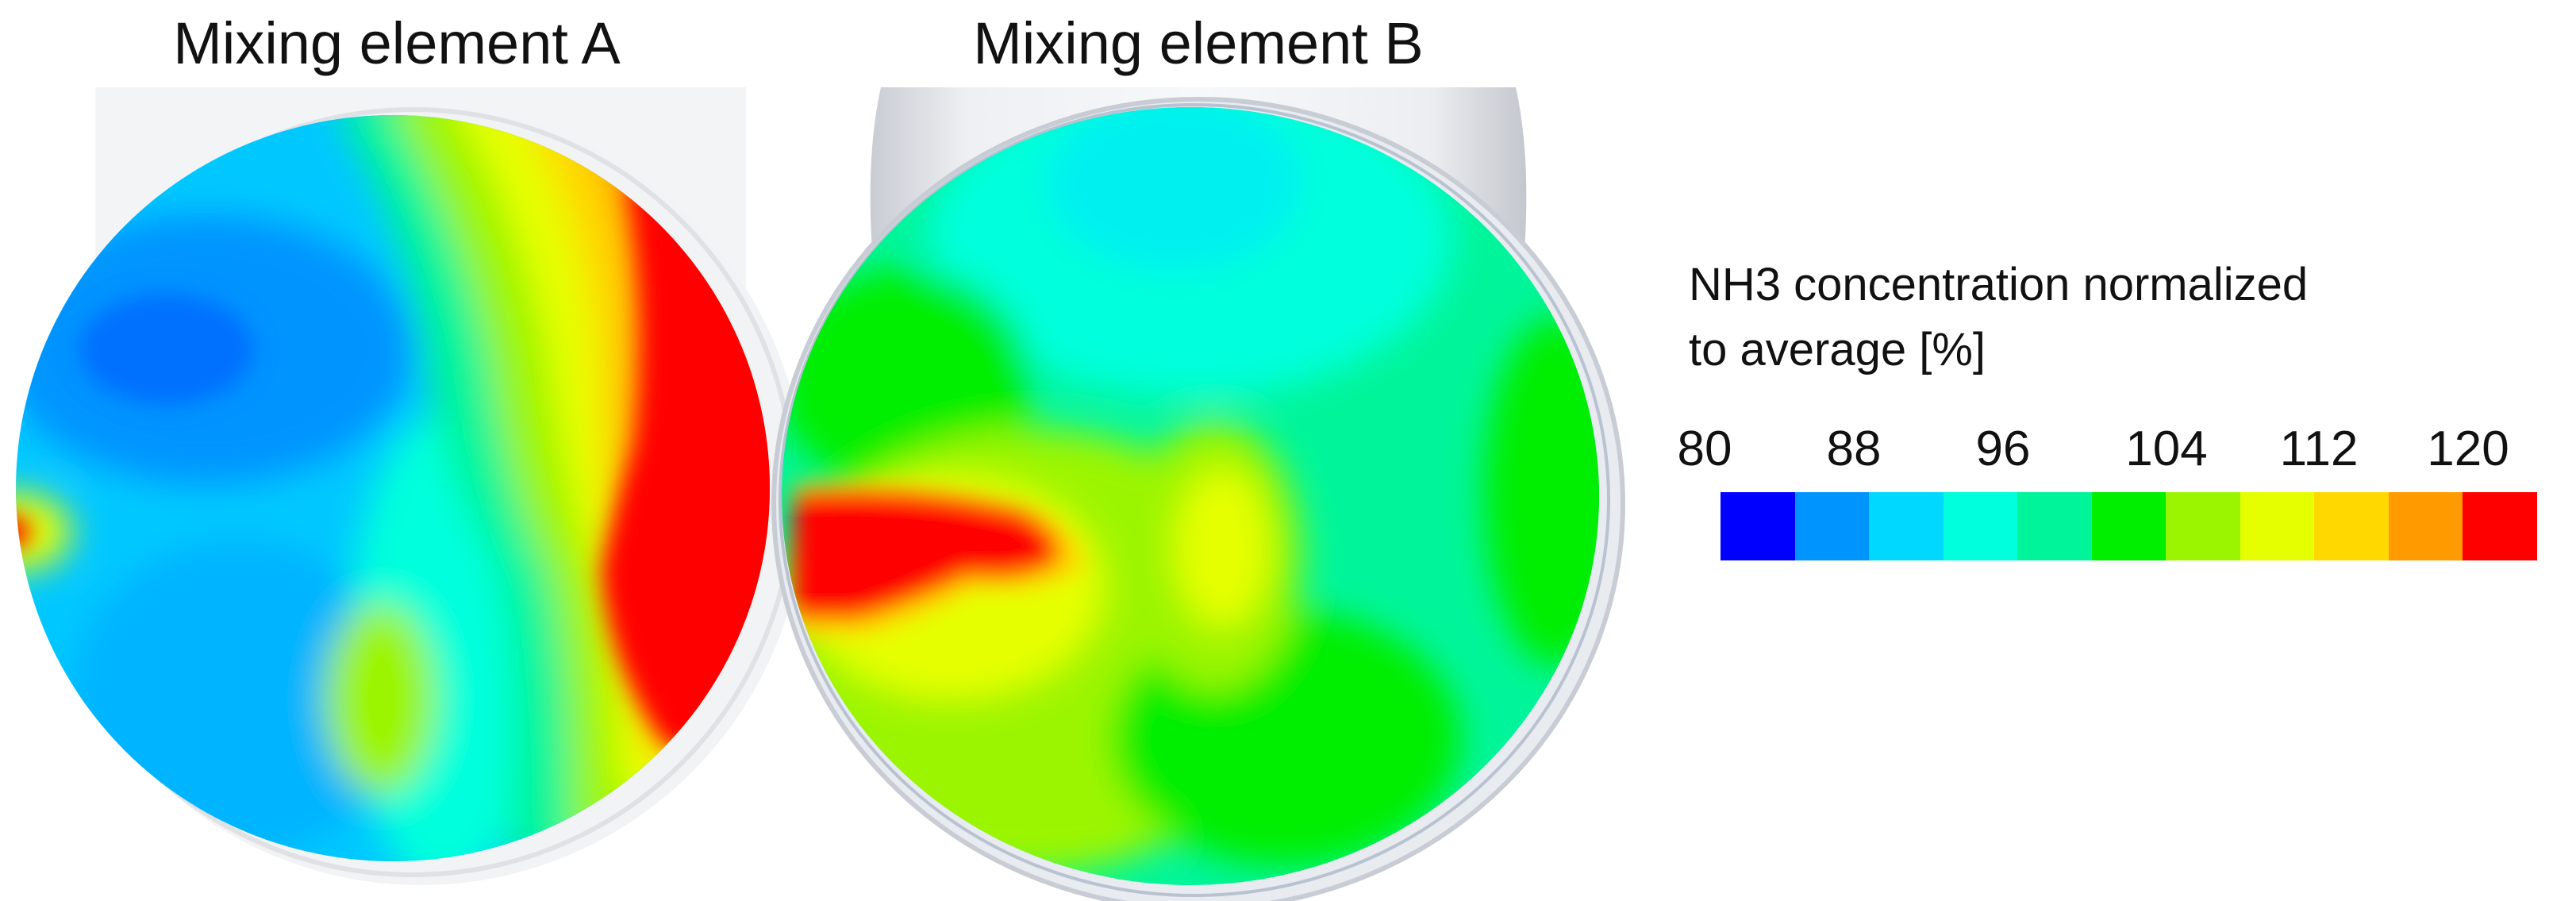  I want to click on legend-colorbar, so click(2129, 526).